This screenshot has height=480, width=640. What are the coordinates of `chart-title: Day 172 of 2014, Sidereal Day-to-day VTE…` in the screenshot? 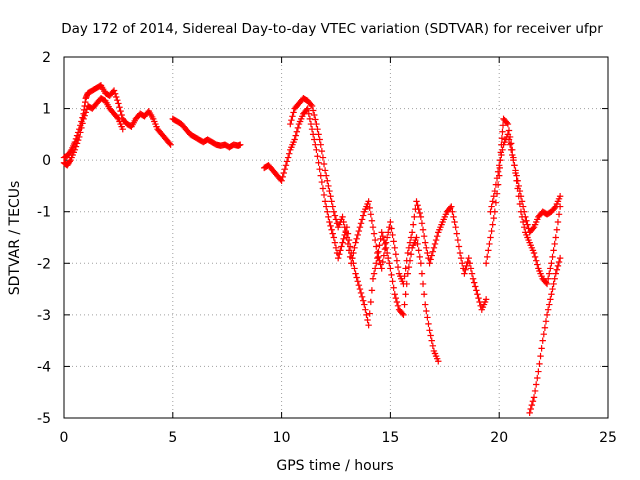 It's located at (332, 29).